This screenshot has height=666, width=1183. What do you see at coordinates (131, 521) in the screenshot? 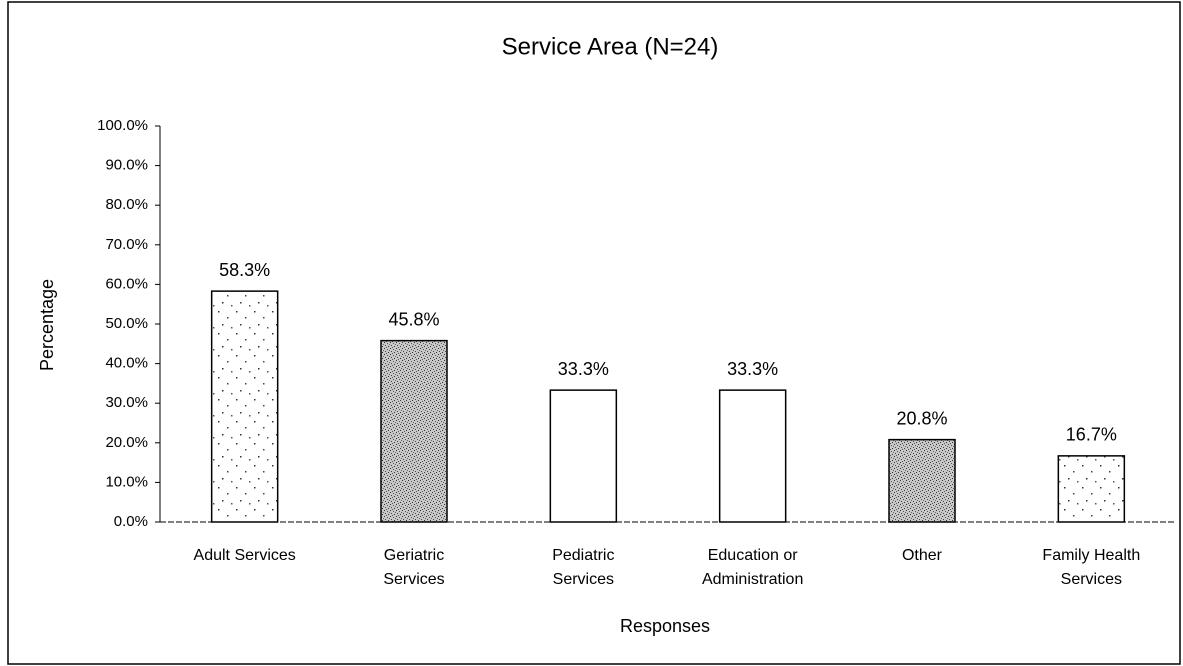
I see `y-tick-label: 0.0%` at bounding box center [131, 521].